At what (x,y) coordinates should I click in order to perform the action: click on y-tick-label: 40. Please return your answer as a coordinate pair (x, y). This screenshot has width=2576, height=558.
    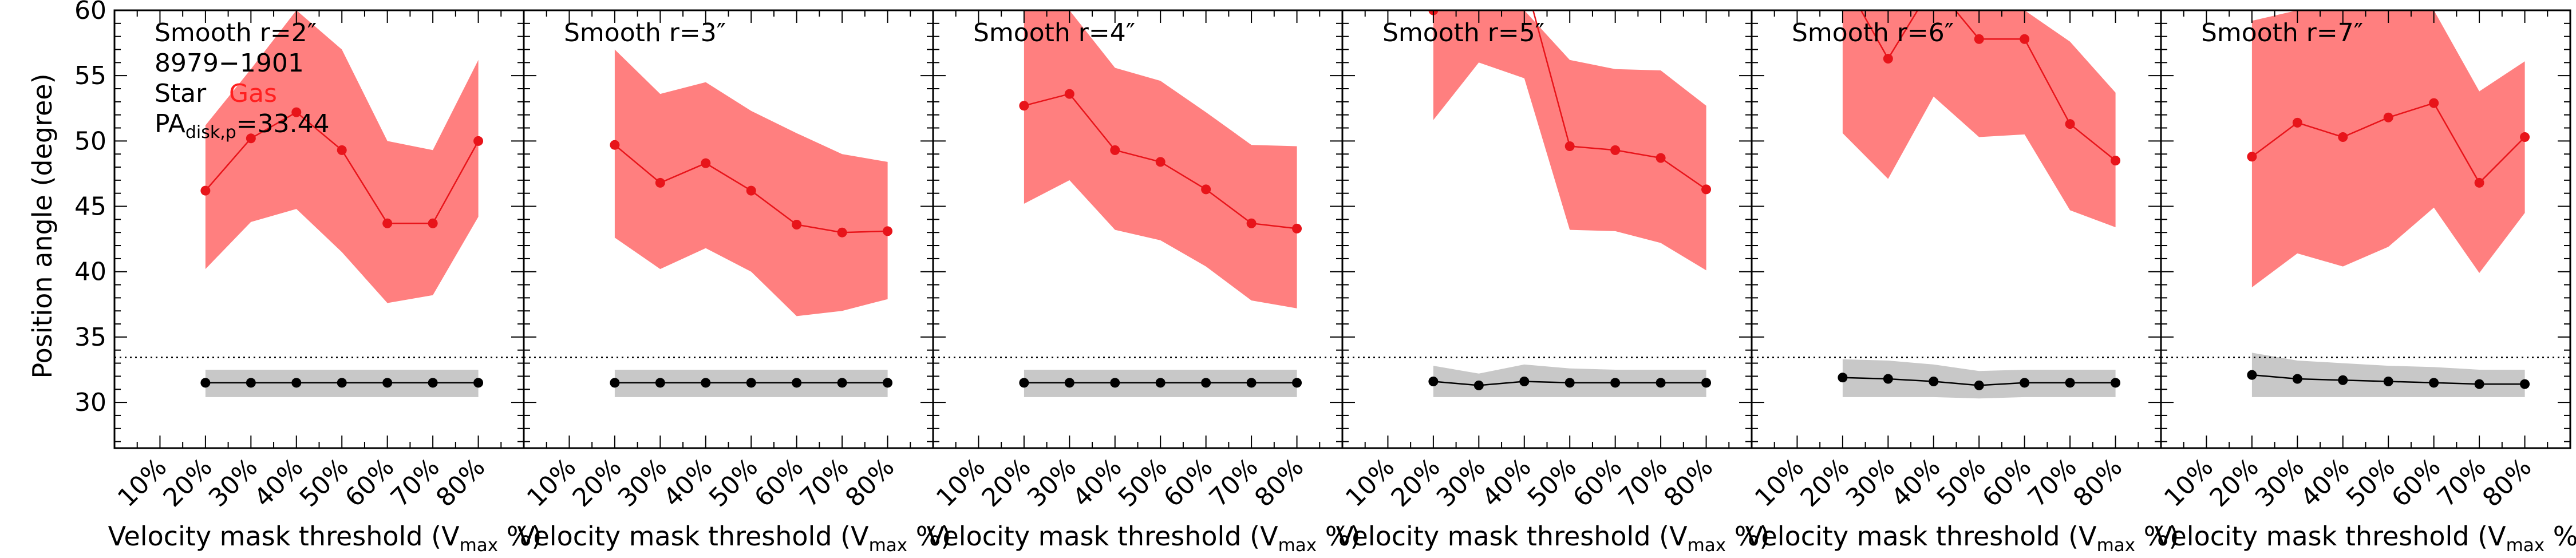
    Looking at the image, I should click on (90, 272).